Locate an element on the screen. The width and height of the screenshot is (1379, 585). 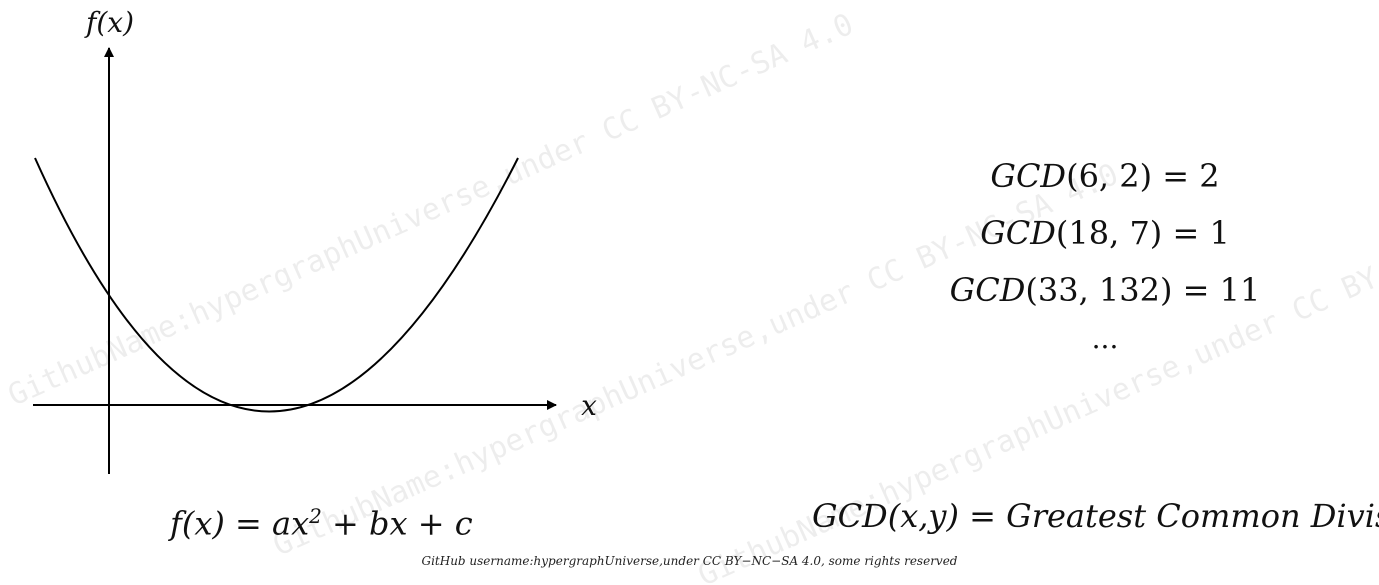
formula-exponent: 2 is located at coordinates (315, 516).